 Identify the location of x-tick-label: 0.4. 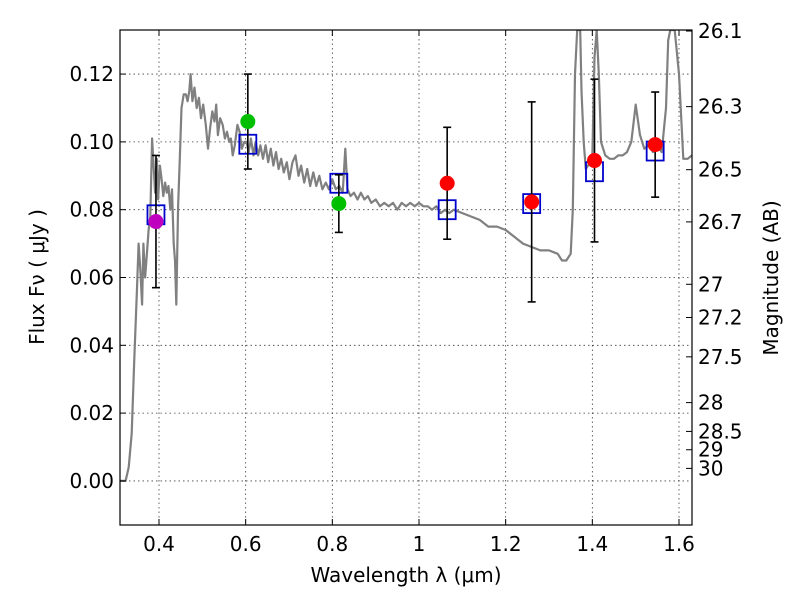
(159, 544).